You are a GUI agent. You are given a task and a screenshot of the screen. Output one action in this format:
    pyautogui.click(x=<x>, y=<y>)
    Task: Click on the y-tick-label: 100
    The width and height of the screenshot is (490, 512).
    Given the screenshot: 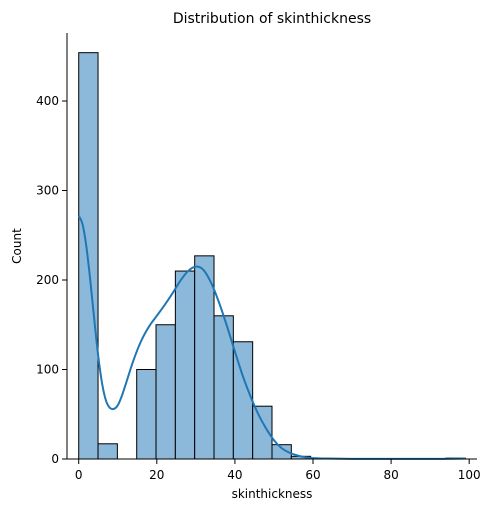 What is the action you would take?
    pyautogui.click(x=47, y=370)
    